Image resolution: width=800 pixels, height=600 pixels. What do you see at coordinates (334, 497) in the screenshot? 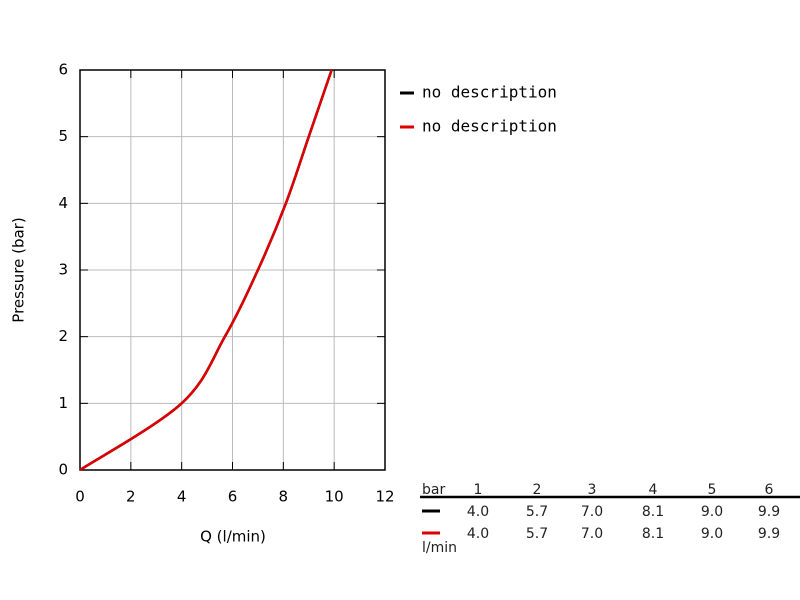
I see `x-tick-label: 10` at bounding box center [334, 497].